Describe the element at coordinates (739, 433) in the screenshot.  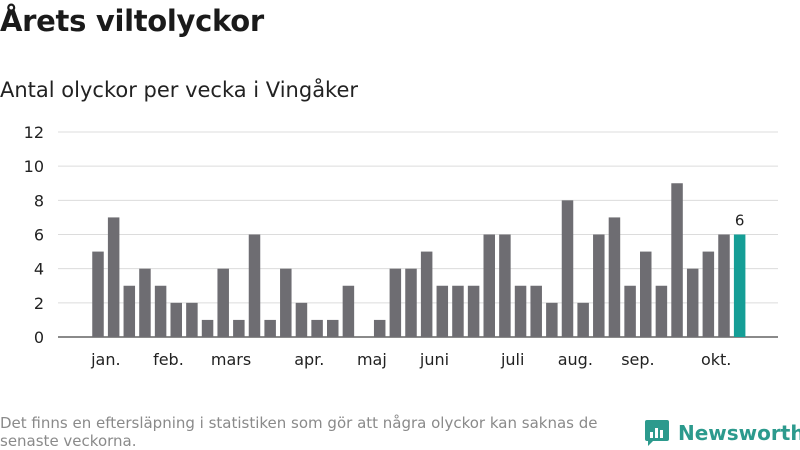
I see `brand-name: Newsworthy` at that location.